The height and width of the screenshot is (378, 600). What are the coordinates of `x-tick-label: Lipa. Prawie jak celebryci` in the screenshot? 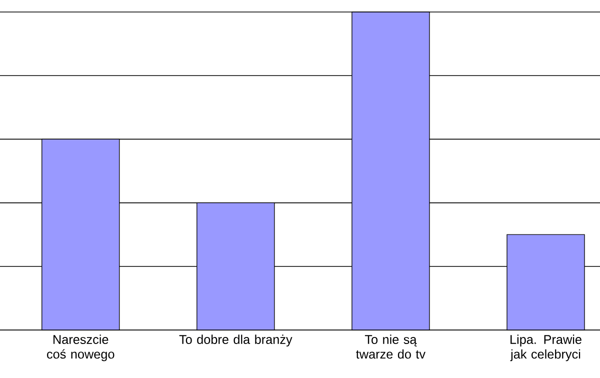 It's located at (546, 348).